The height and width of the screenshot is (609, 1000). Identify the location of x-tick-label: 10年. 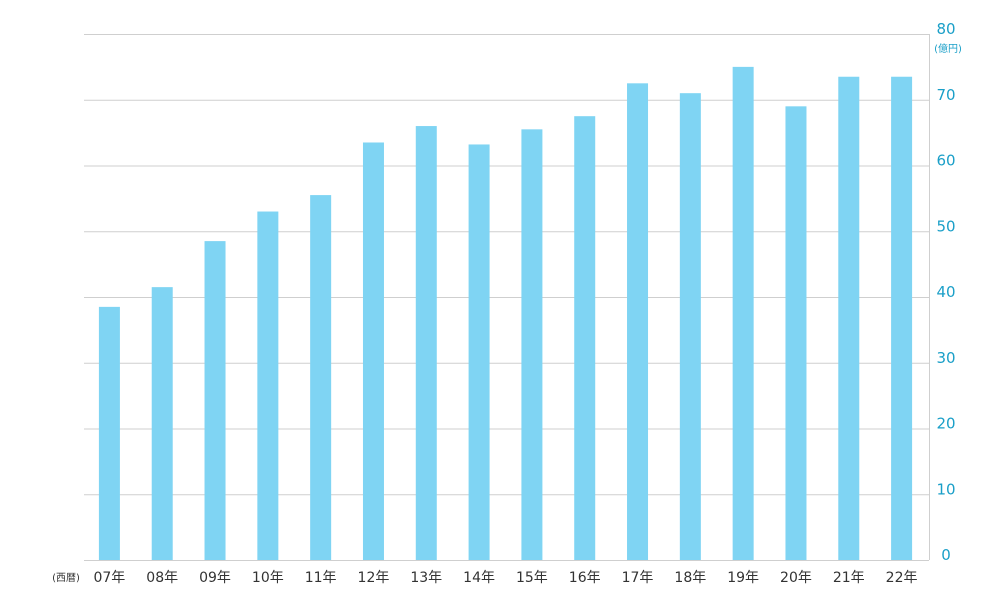
(268, 578).